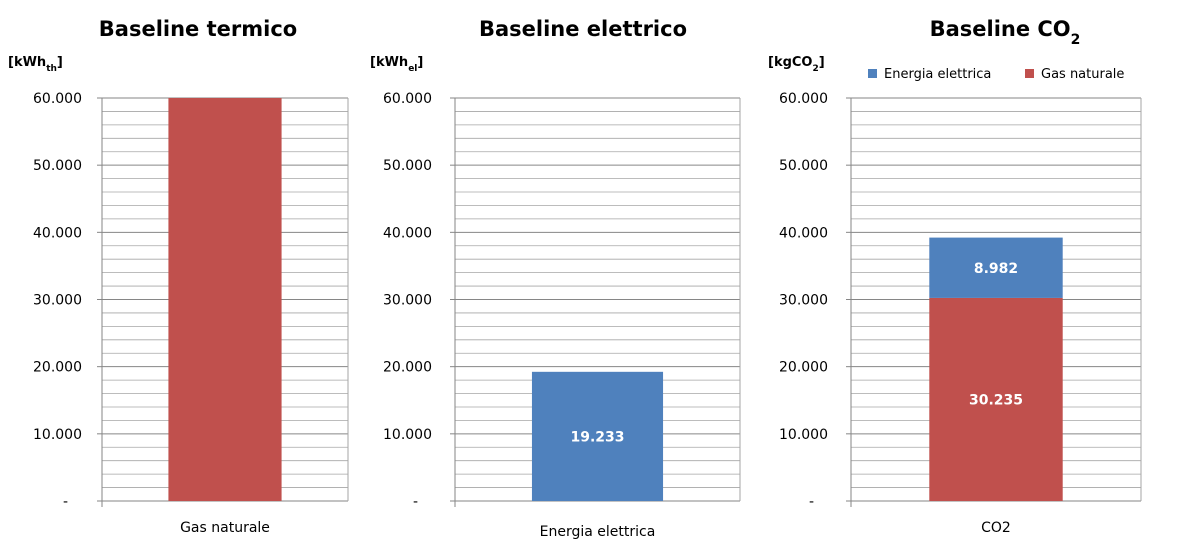  What do you see at coordinates (198, 29) in the screenshot?
I see `chart-title: Baseline termico` at bounding box center [198, 29].